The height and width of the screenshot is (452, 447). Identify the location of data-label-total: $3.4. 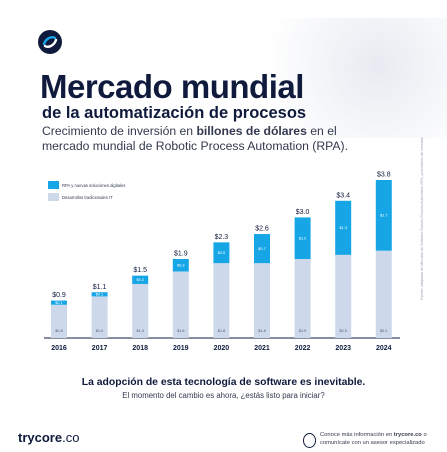
(343, 195).